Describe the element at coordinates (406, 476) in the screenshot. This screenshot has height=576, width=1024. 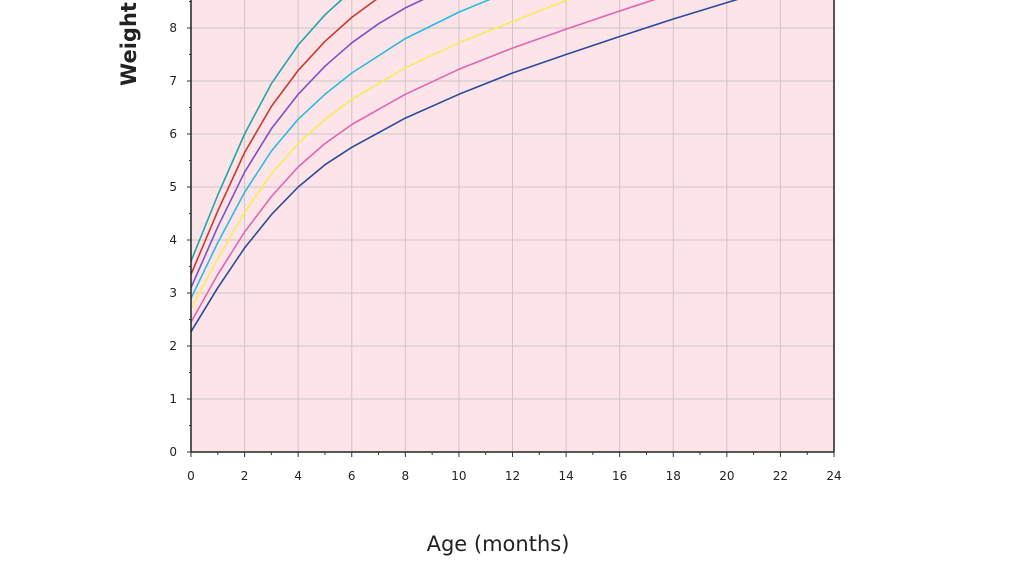
I see `x-tick-label: 8` at that location.